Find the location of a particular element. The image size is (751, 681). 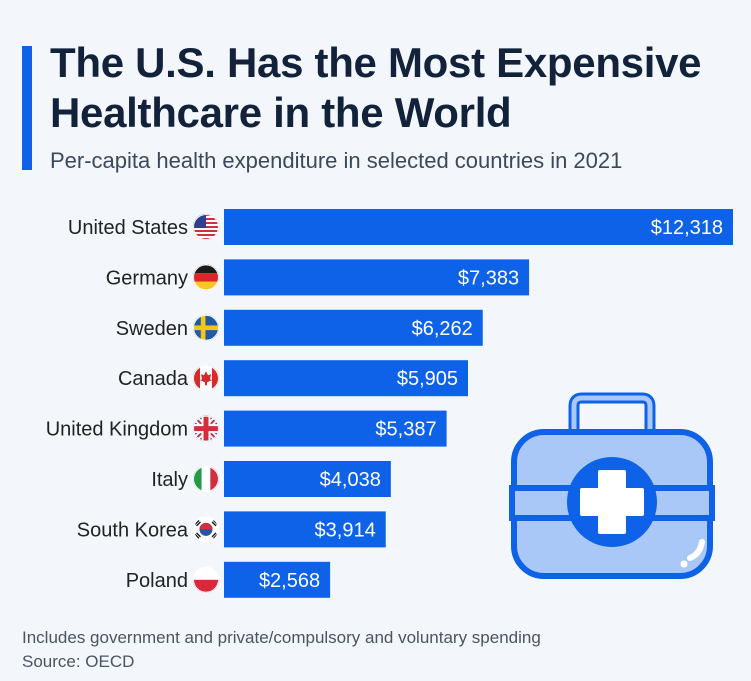

data-label: $5,905 is located at coordinates (427, 379).